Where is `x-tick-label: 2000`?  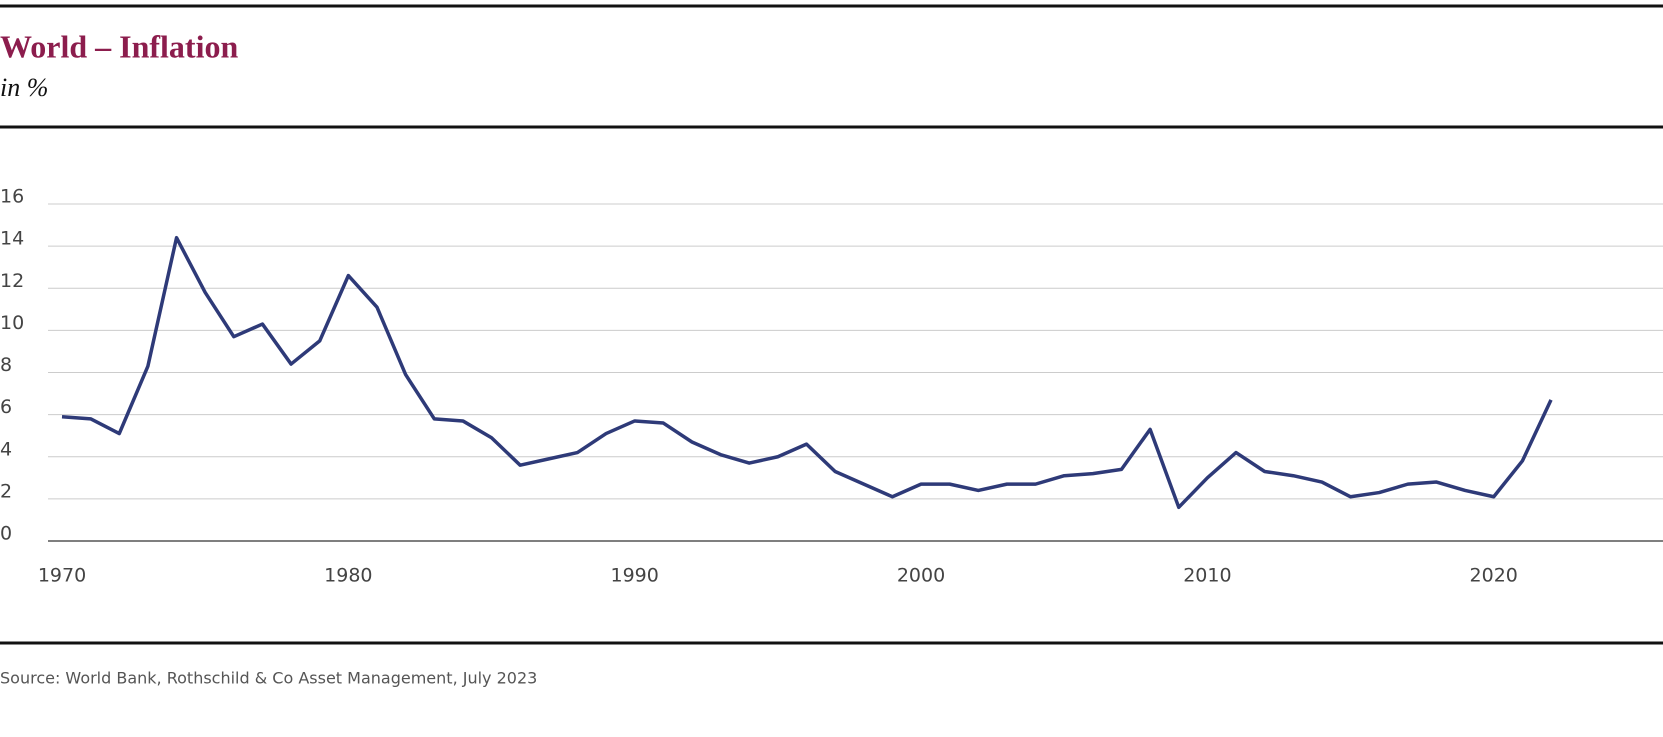
x-tick-label: 2000 is located at coordinates (921, 576).